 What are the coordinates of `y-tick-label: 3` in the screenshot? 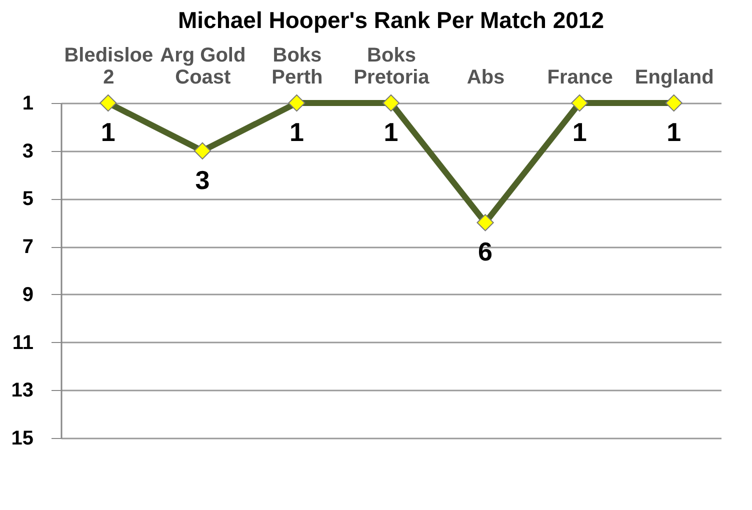 It's located at (28, 151).